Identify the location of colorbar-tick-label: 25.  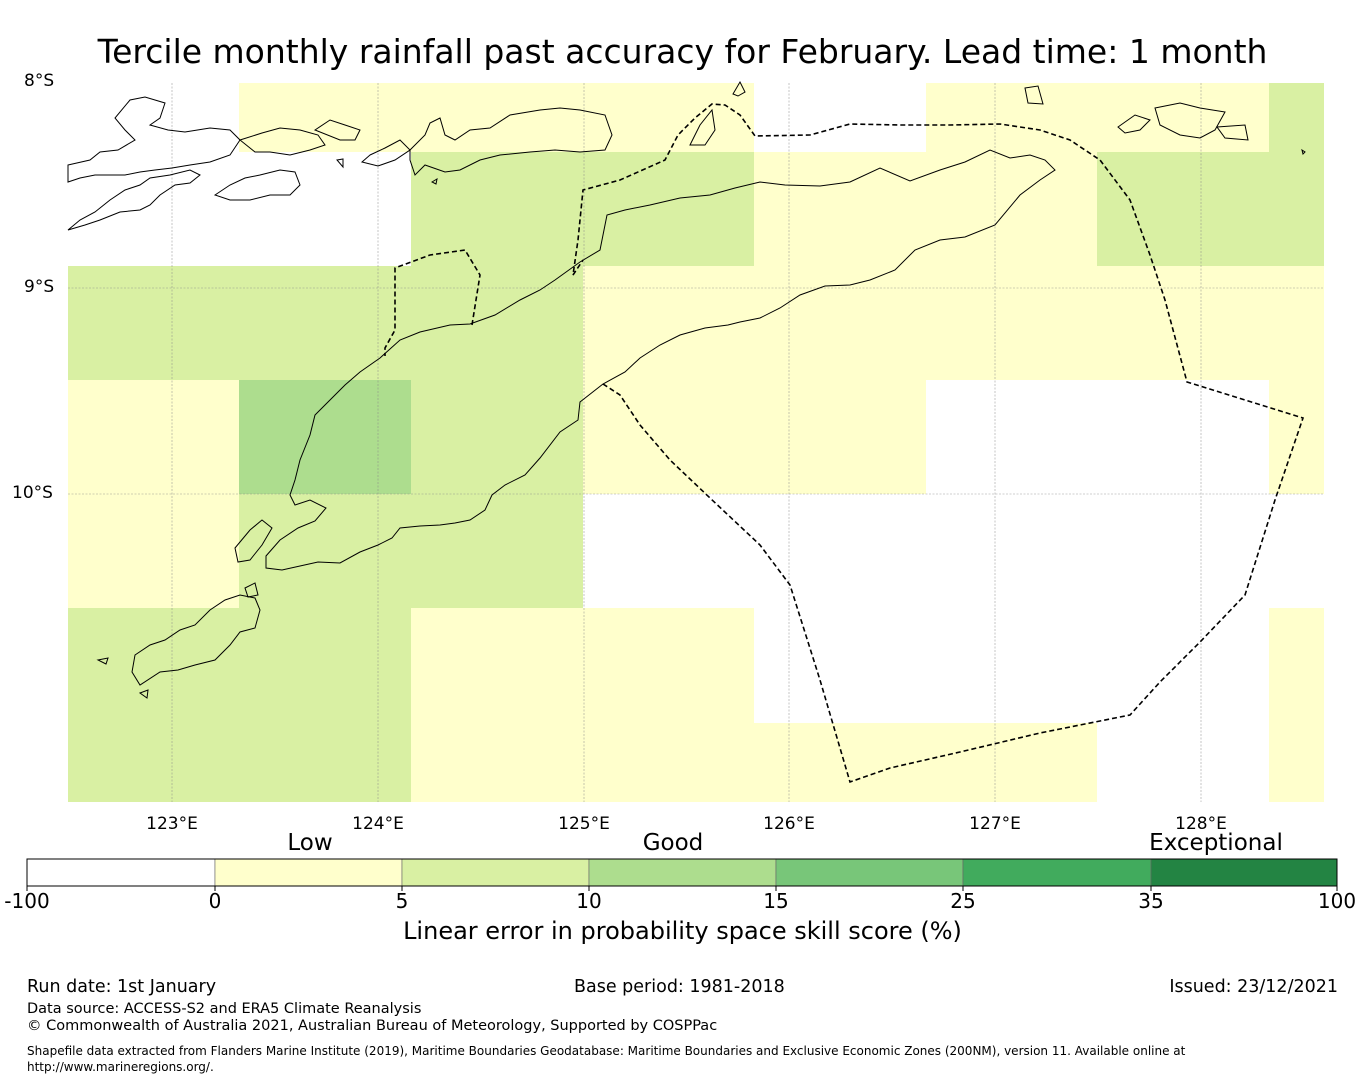
(963, 901).